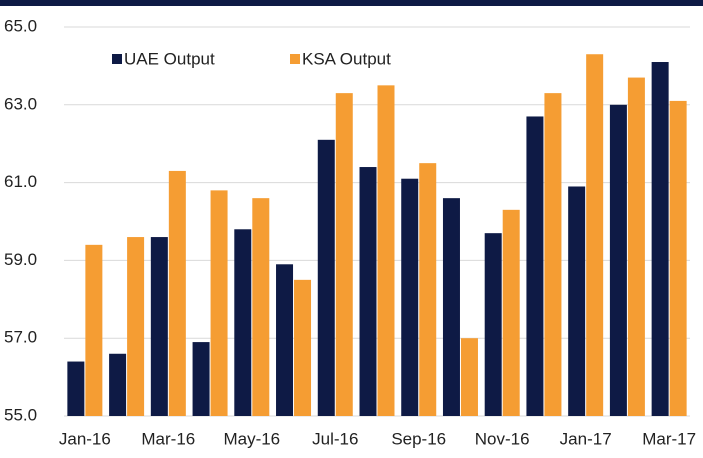 This screenshot has height=458, width=703. What do you see at coordinates (418, 438) in the screenshot?
I see `x-tick-label: Sep-16` at bounding box center [418, 438].